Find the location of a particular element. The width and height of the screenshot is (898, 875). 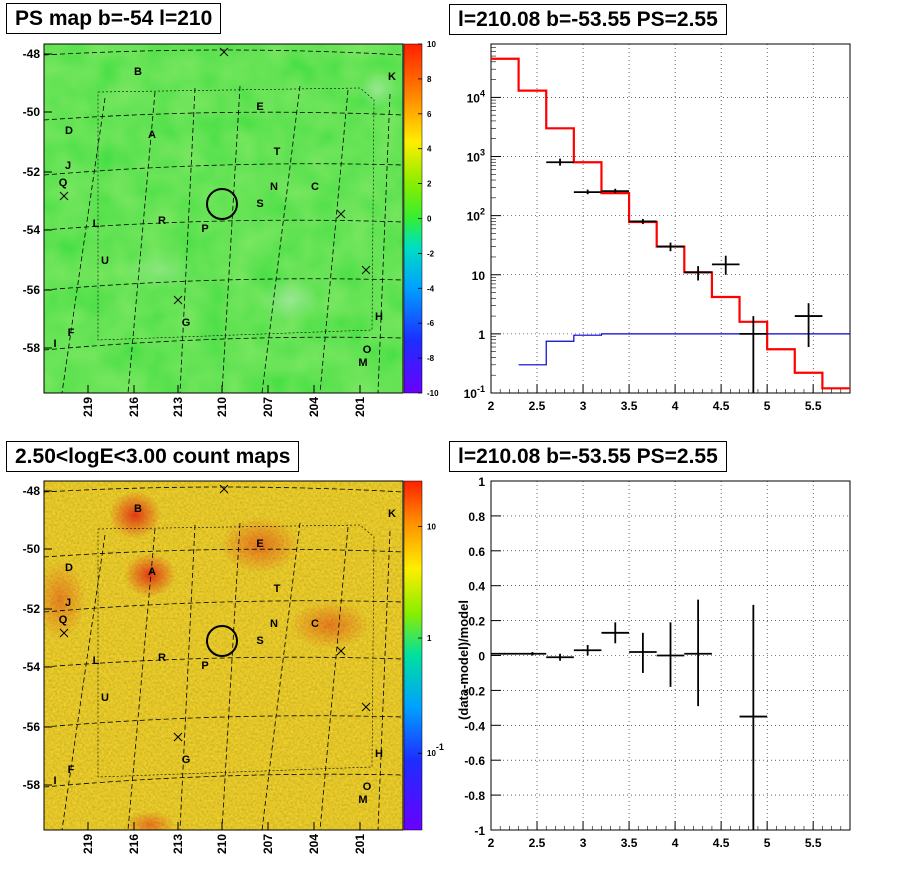

ps-map-source-label: U is located at coordinates (105, 261).